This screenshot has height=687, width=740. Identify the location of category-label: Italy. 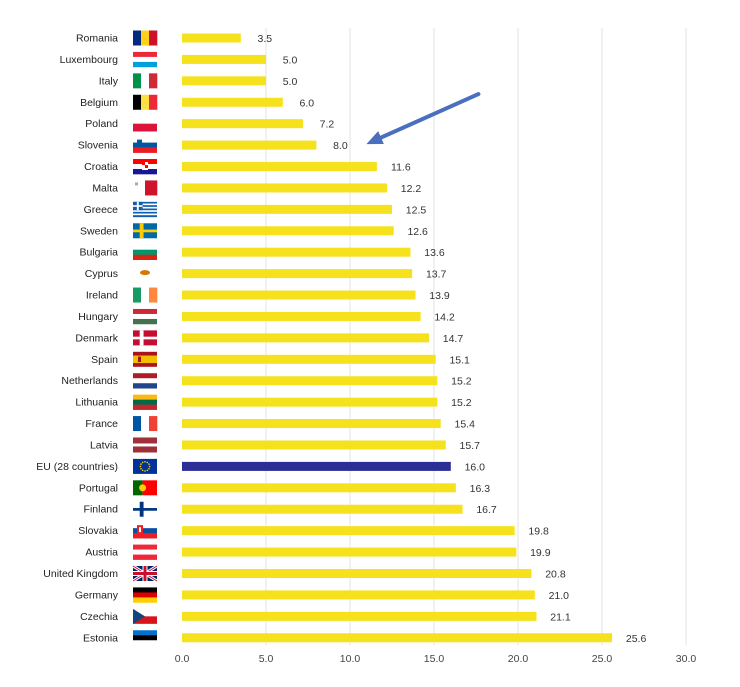
(109, 81).